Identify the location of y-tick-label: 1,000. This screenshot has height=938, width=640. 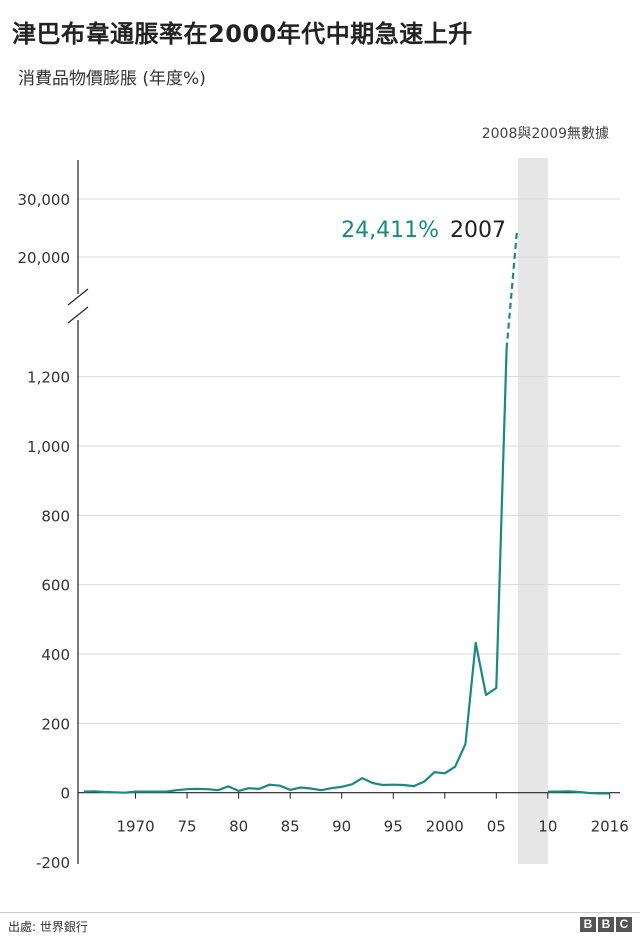
(48, 447).